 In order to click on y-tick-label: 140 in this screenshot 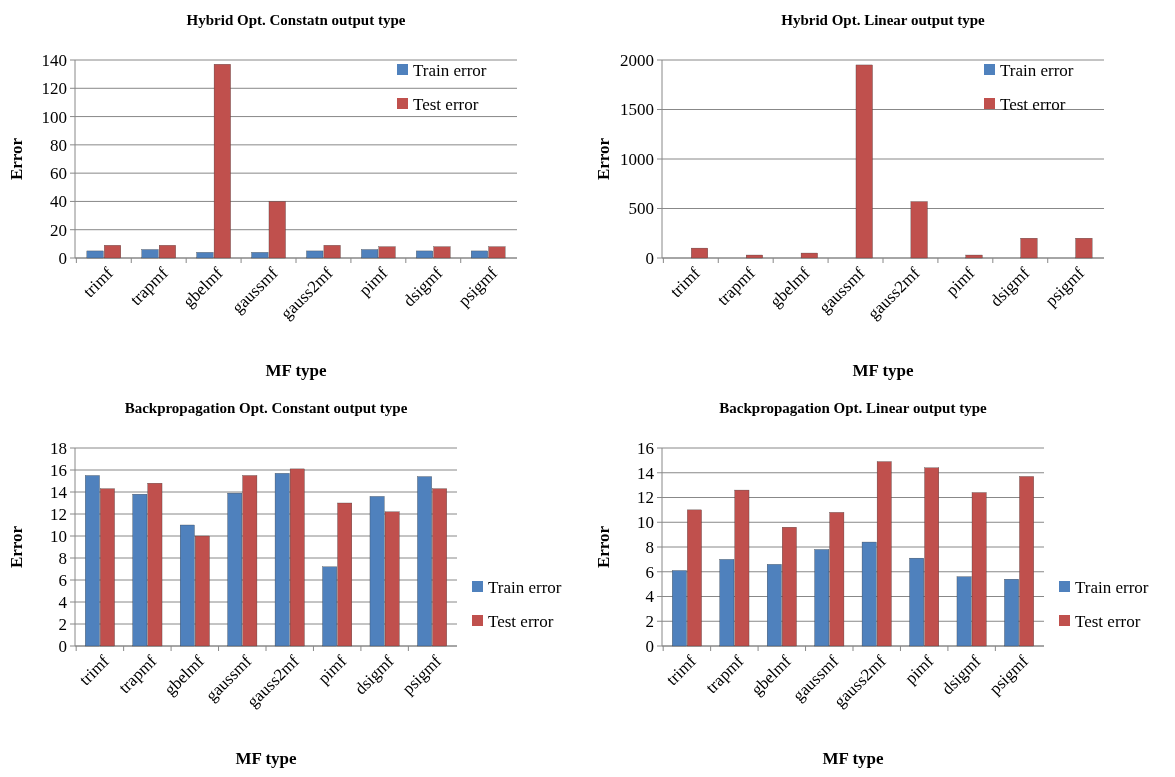, I will do `click(54, 60)`.